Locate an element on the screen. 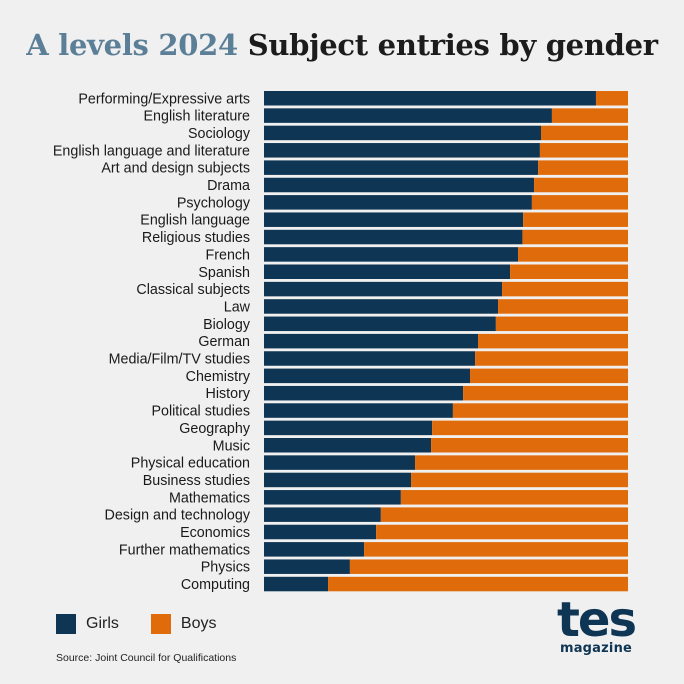  bar-group-physical-education: Physical education is located at coordinates (379, 463).